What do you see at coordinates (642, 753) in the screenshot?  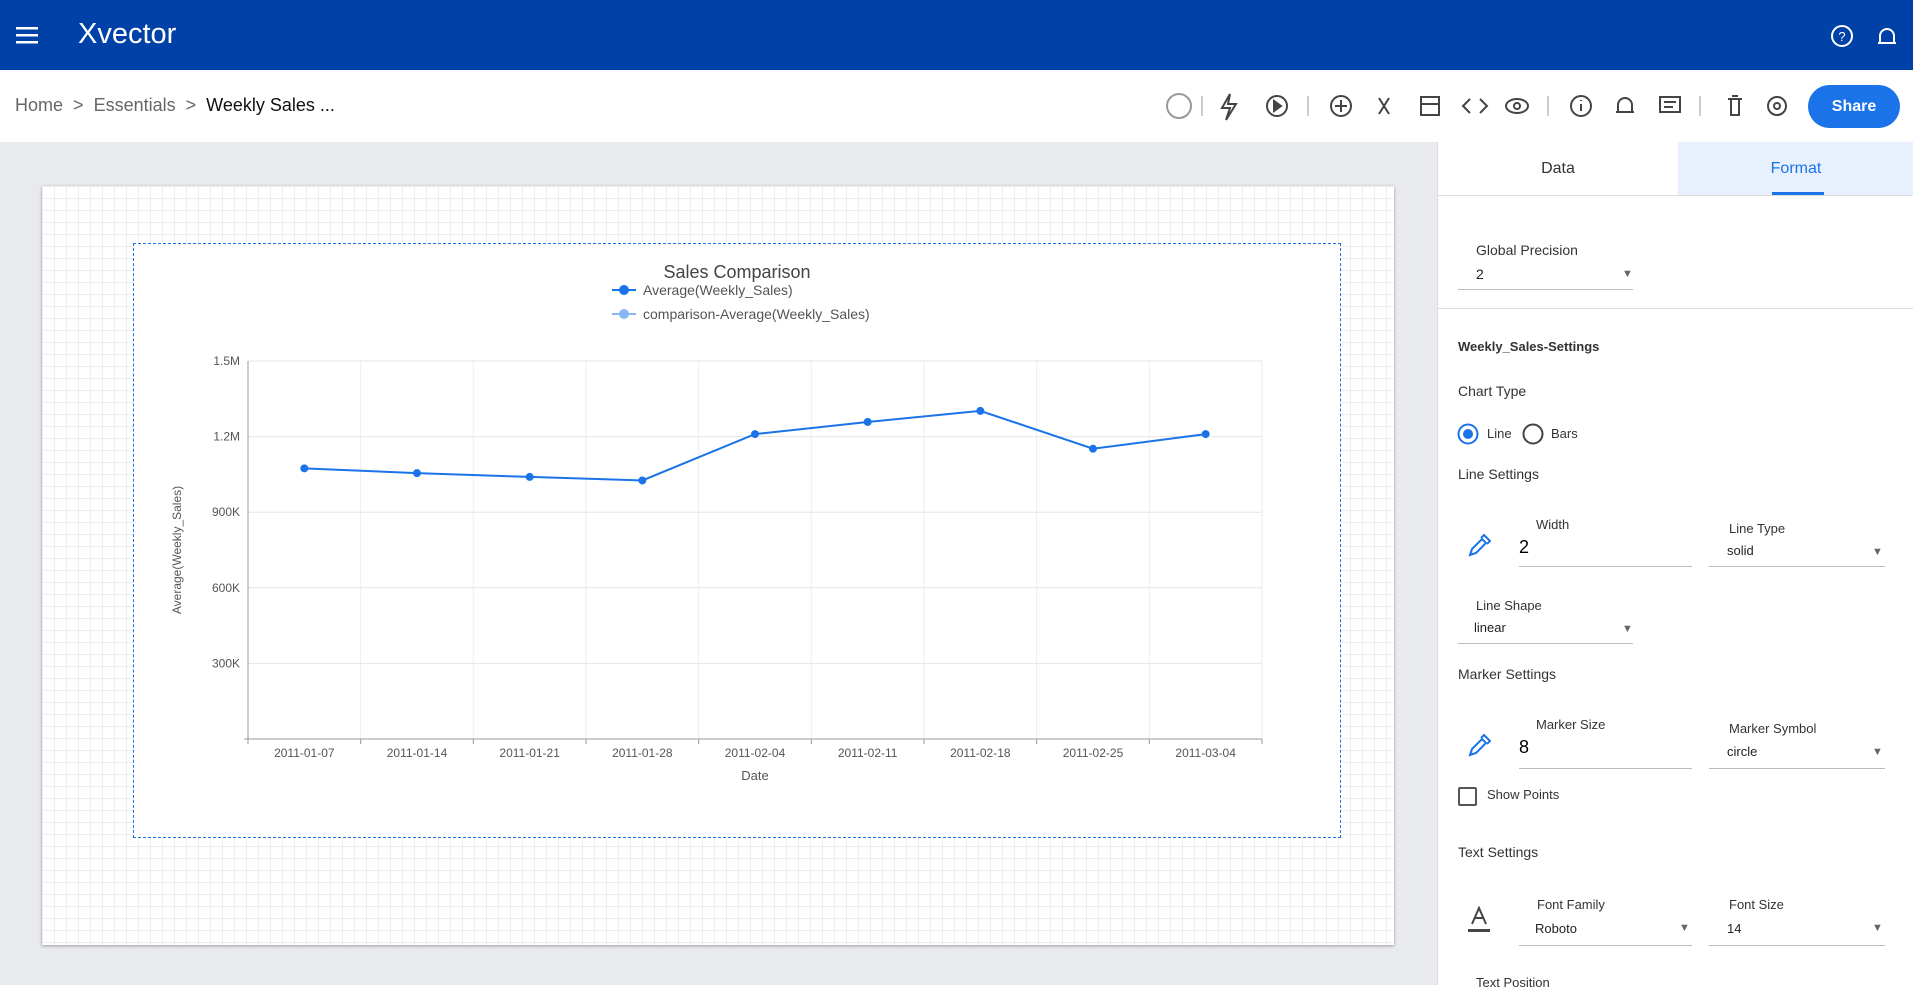 I see `x-tick-label: 2011-01-28` at bounding box center [642, 753].